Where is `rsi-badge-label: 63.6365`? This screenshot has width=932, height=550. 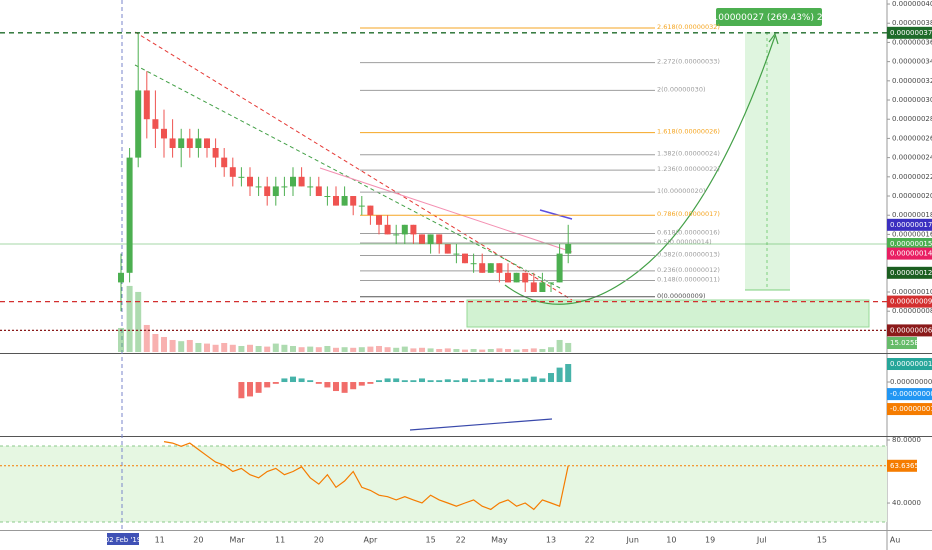 rsi-badge-label: 63.6365 is located at coordinates (904, 466).